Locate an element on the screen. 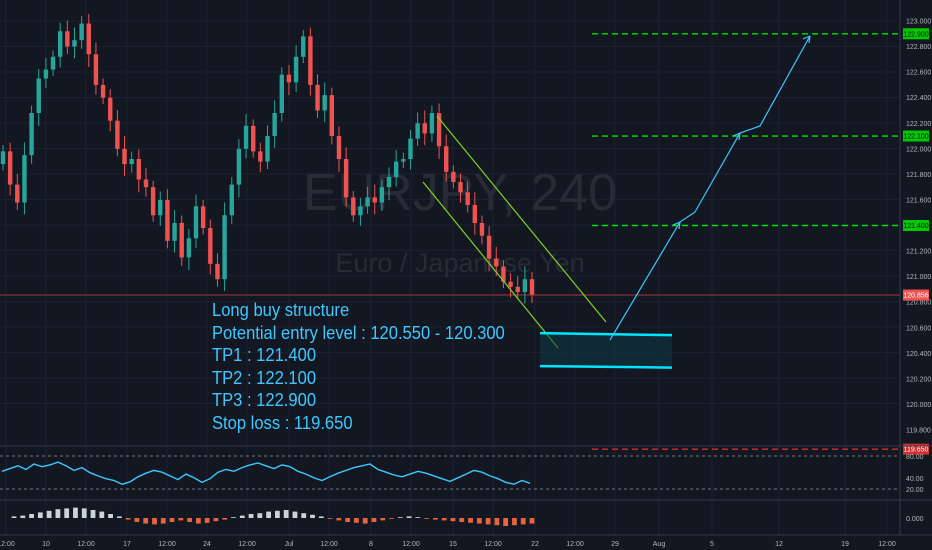 This screenshot has height=550, width=932. note-line-stop: Stop loss : 119.650 is located at coordinates (282, 422).